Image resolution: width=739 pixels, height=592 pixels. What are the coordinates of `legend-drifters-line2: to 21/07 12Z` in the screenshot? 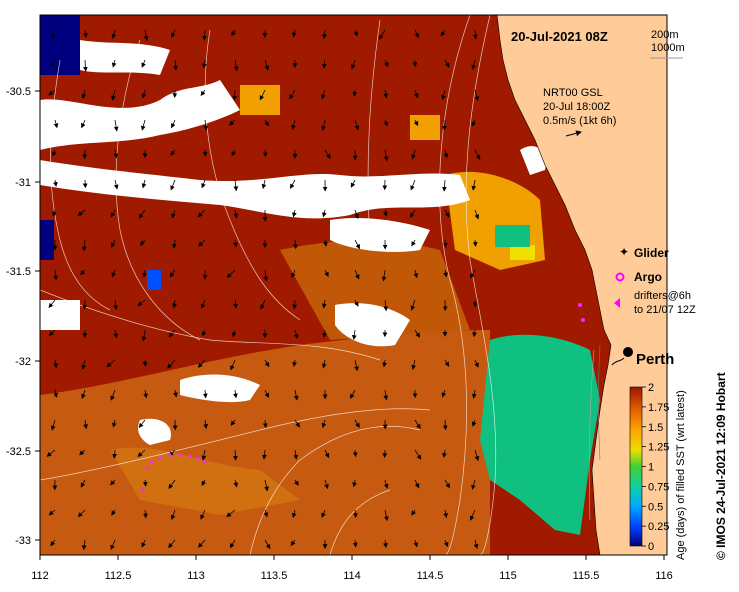 It's located at (665, 310).